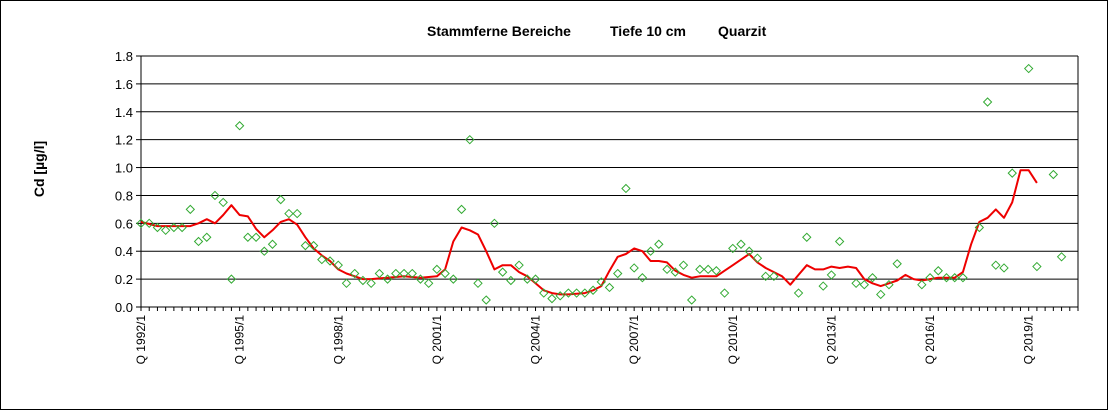 This screenshot has width=1108, height=410. What do you see at coordinates (1029, 340) in the screenshot?
I see `x-tick-label: Q 2019/1` at bounding box center [1029, 340].